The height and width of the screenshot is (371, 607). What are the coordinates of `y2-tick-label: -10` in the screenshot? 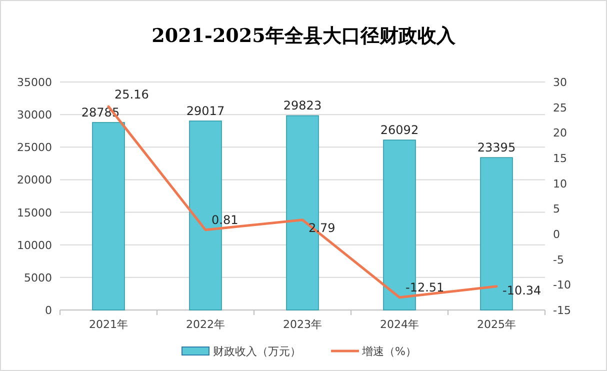 It's located at (562, 285).